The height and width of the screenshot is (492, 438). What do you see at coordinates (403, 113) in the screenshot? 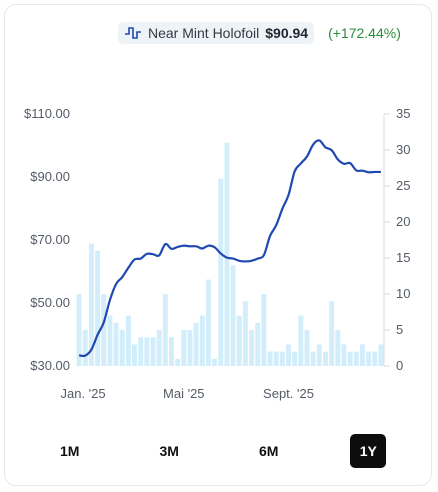
I see `y-right-tick-label: 35` at bounding box center [403, 113].